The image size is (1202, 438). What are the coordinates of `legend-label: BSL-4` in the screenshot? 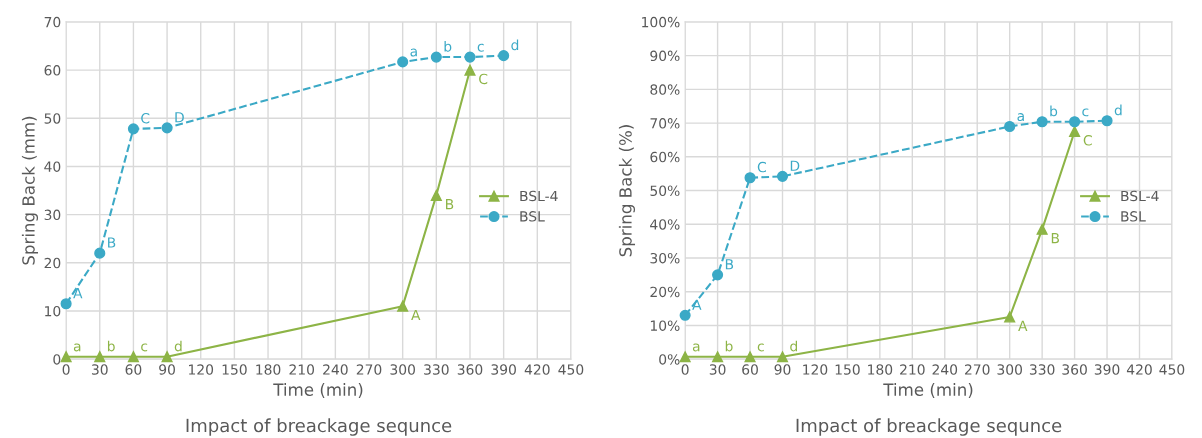 It's located at (539, 196).